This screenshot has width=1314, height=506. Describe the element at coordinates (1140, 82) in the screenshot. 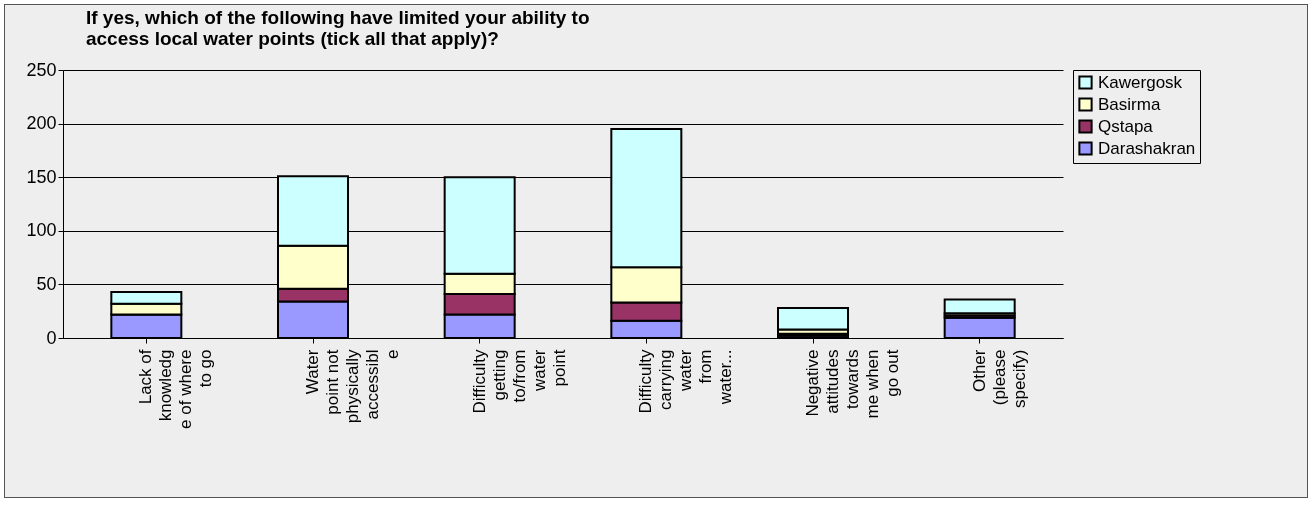

I see `legend-label: Kawergosk` at that location.